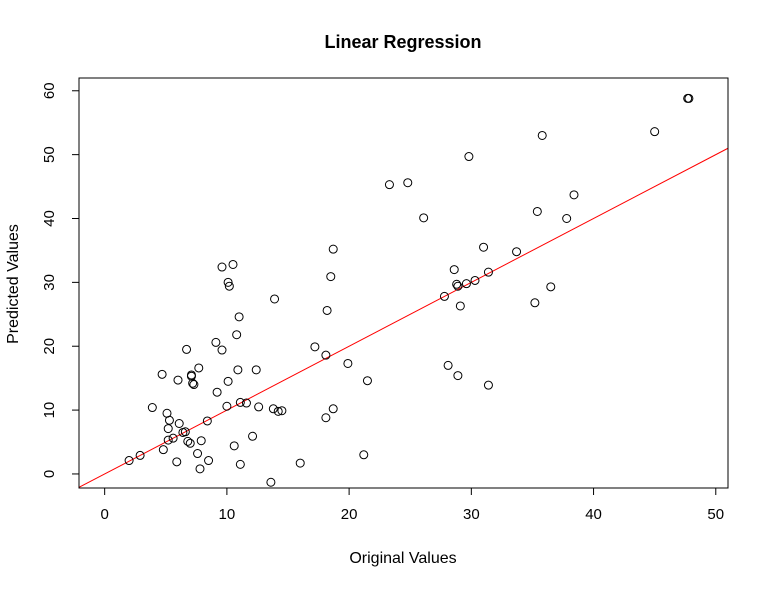 The image size is (769, 592). I want to click on x-tick-label: 10, so click(227, 514).